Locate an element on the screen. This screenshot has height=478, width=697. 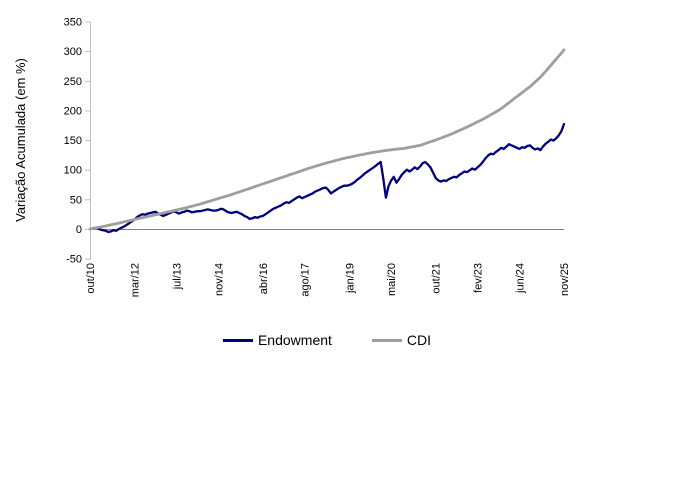
y-tick-label: -50 is located at coordinates (74, 260).